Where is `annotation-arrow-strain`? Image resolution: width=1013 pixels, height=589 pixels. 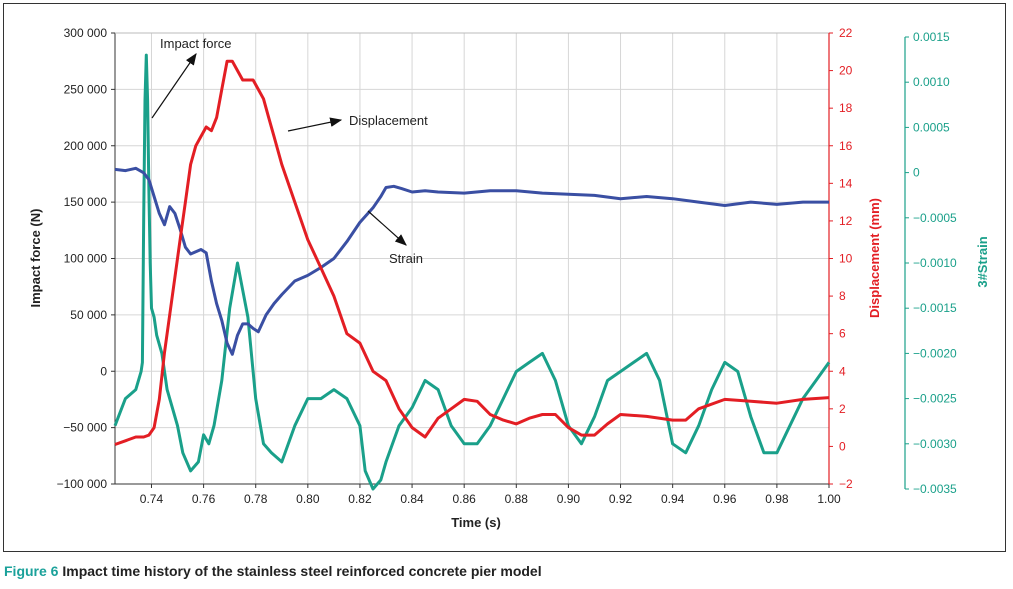
annotation-arrow-strain is located at coordinates (387, 228).